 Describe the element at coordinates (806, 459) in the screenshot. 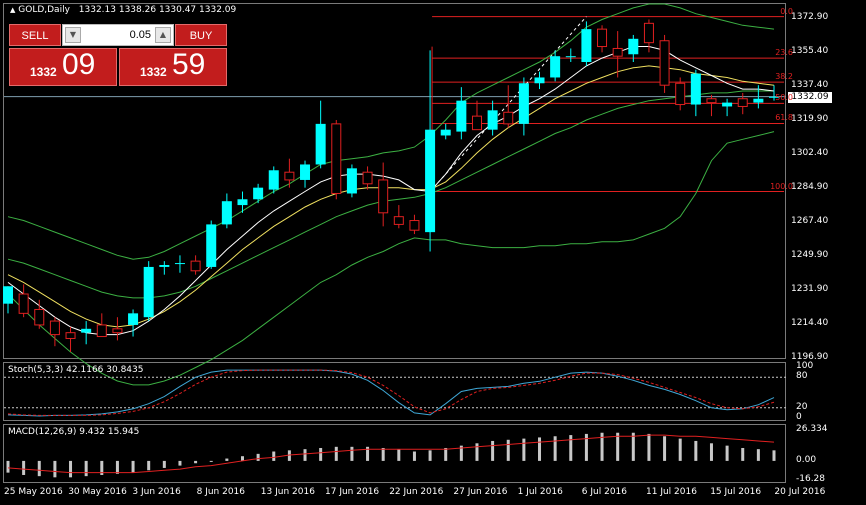

I see `macd-axis-label: 0.00` at that location.